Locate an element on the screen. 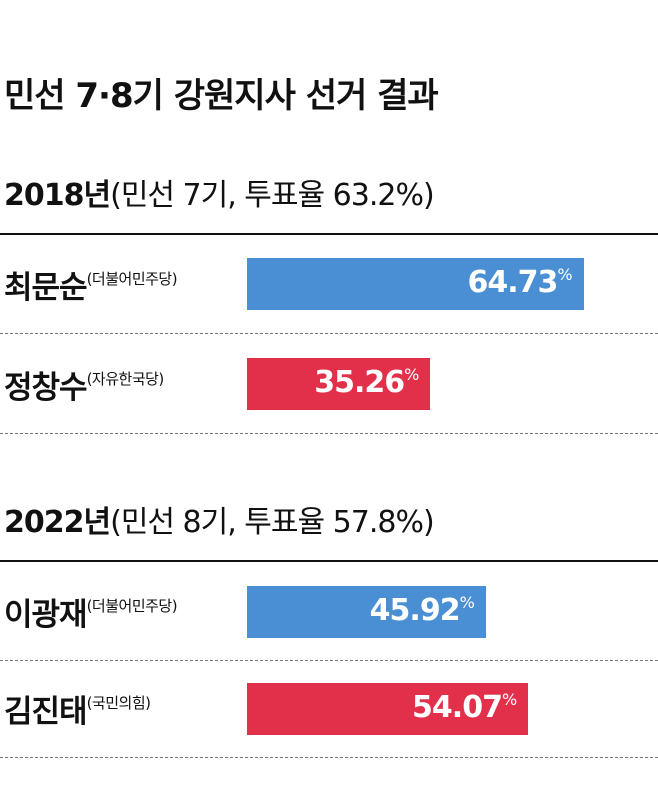 Image resolution: width=658 pixels, height=789 pixels. vote-value-label: 35.26% is located at coordinates (366, 382).